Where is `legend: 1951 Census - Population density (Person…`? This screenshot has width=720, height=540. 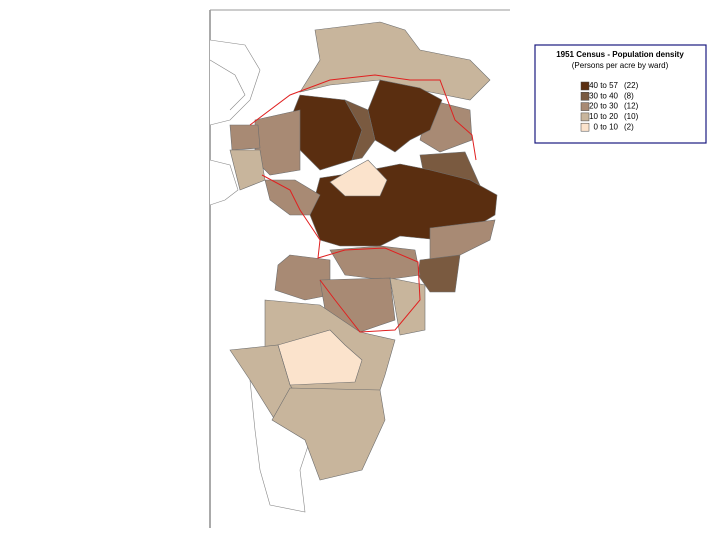
legend: 1951 Census - Population density (Person… is located at coordinates (620, 94).